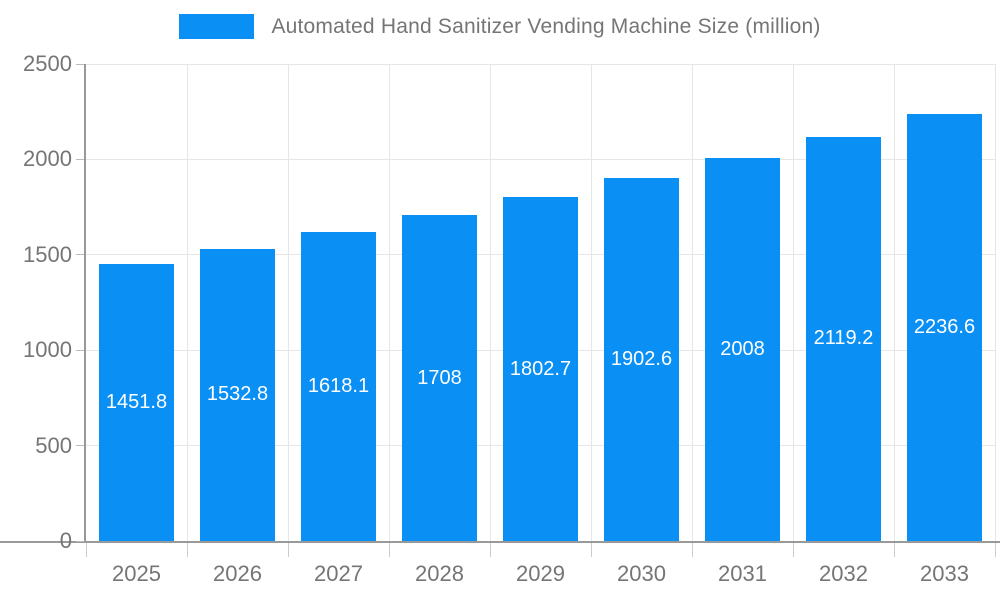 This screenshot has height=600, width=1000. Describe the element at coordinates (47, 159) in the screenshot. I see `y-axis-tick-label: 2000` at that location.